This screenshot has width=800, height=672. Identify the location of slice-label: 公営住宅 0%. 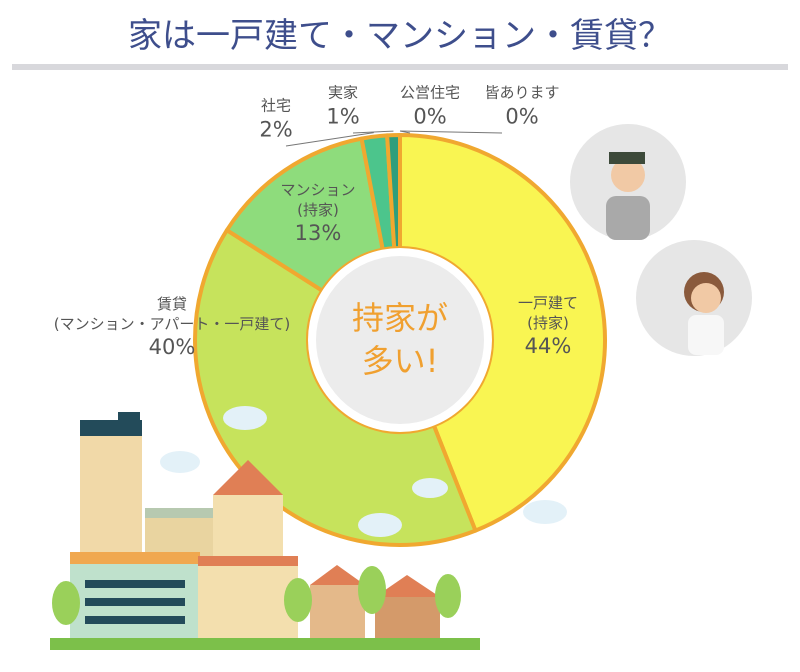
(430, 107).